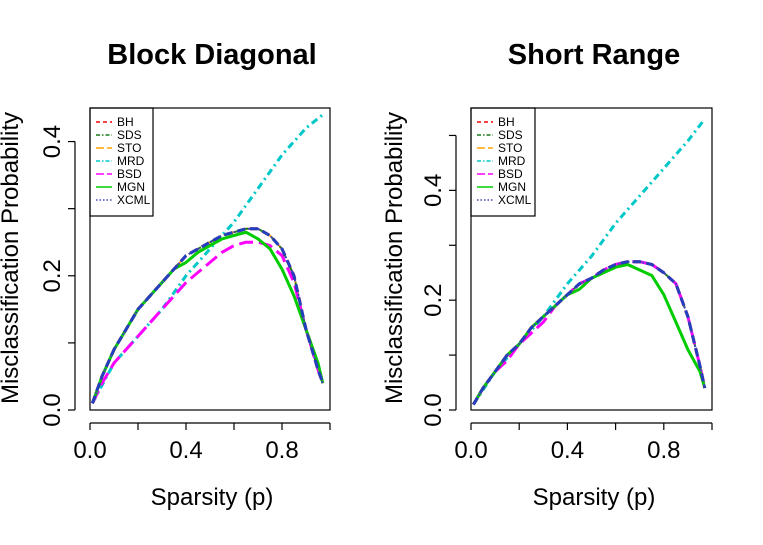 This screenshot has width=763, height=545. What do you see at coordinates (212, 55) in the screenshot?
I see `chart-title: Block Diagonal` at bounding box center [212, 55].